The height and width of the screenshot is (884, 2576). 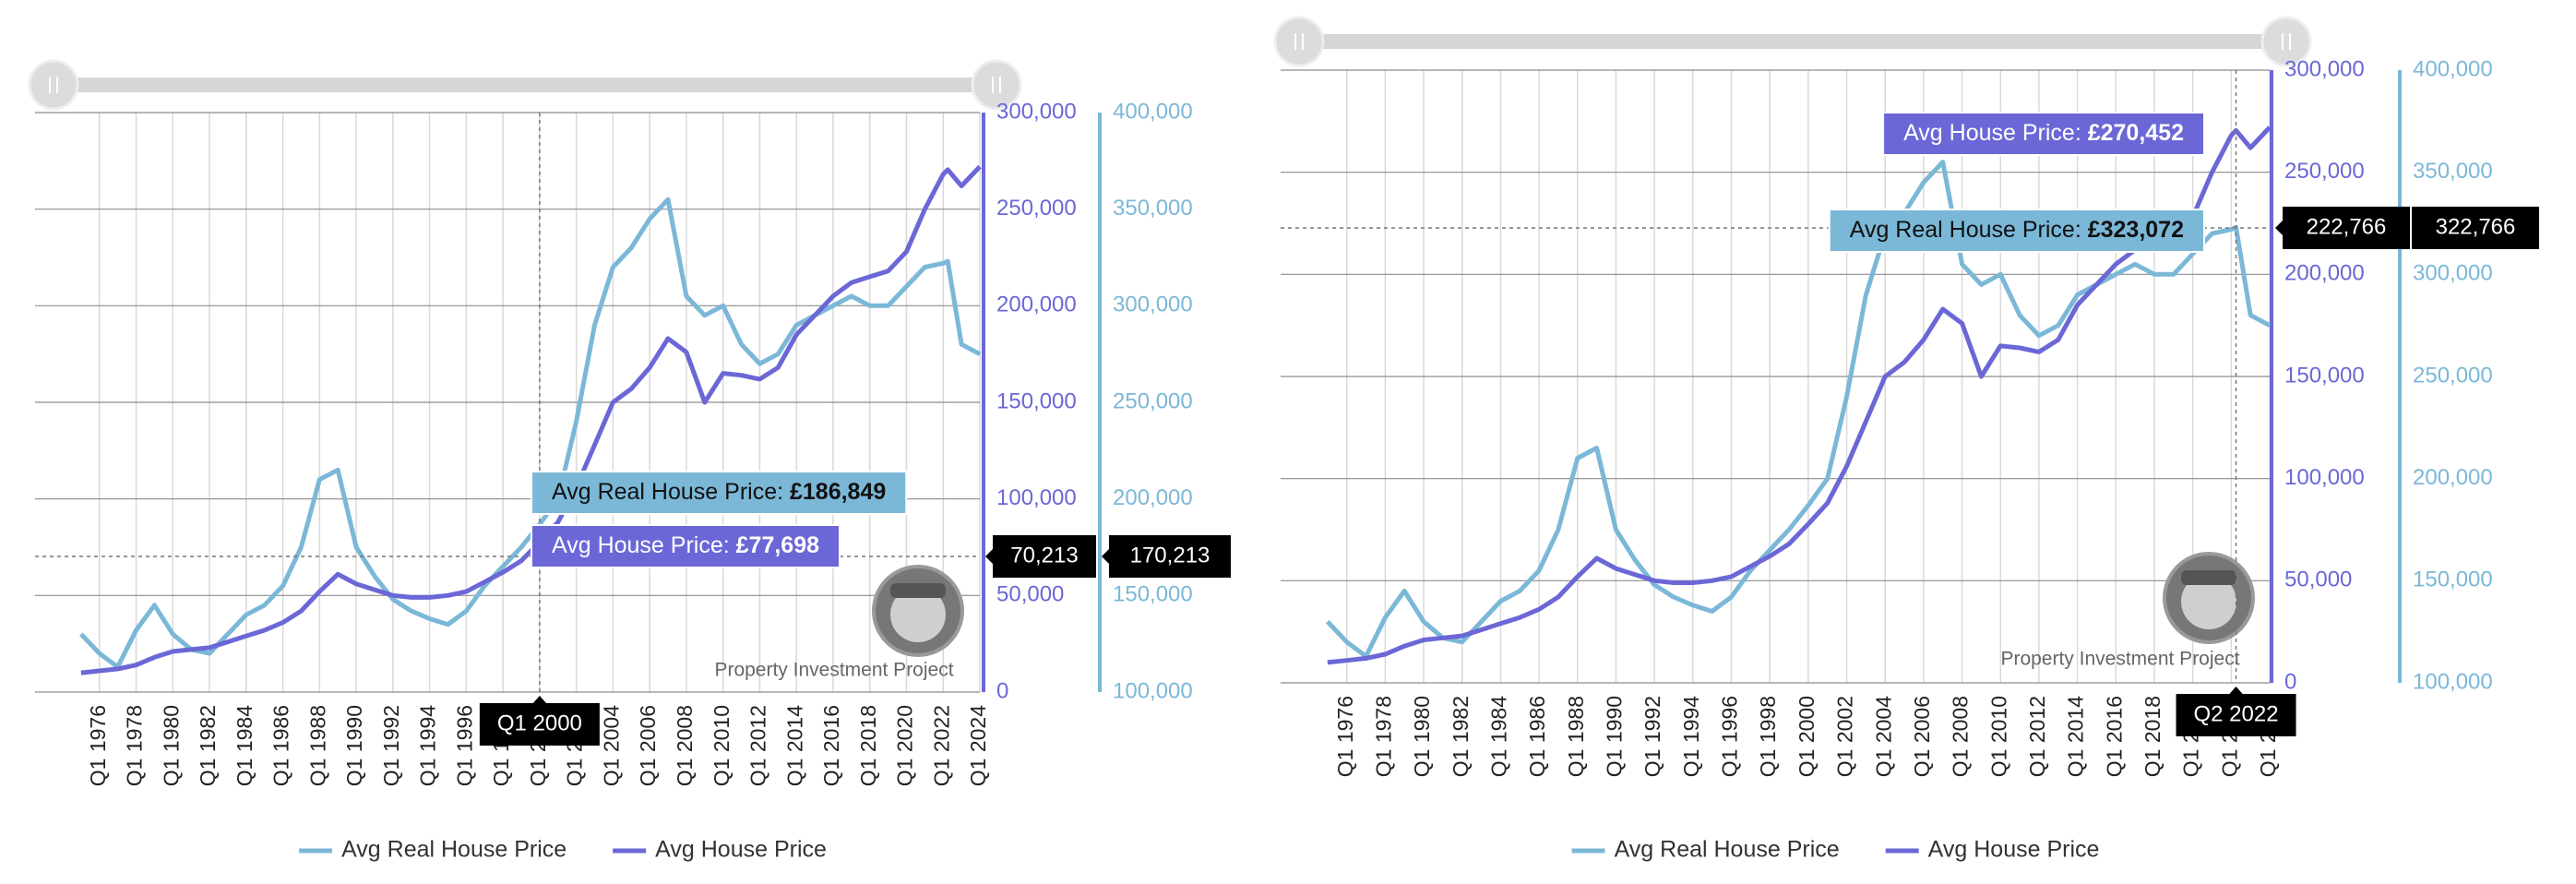 What do you see at coordinates (1691, 736) in the screenshot?
I see `x-tick-label: Q1 1994` at bounding box center [1691, 736].